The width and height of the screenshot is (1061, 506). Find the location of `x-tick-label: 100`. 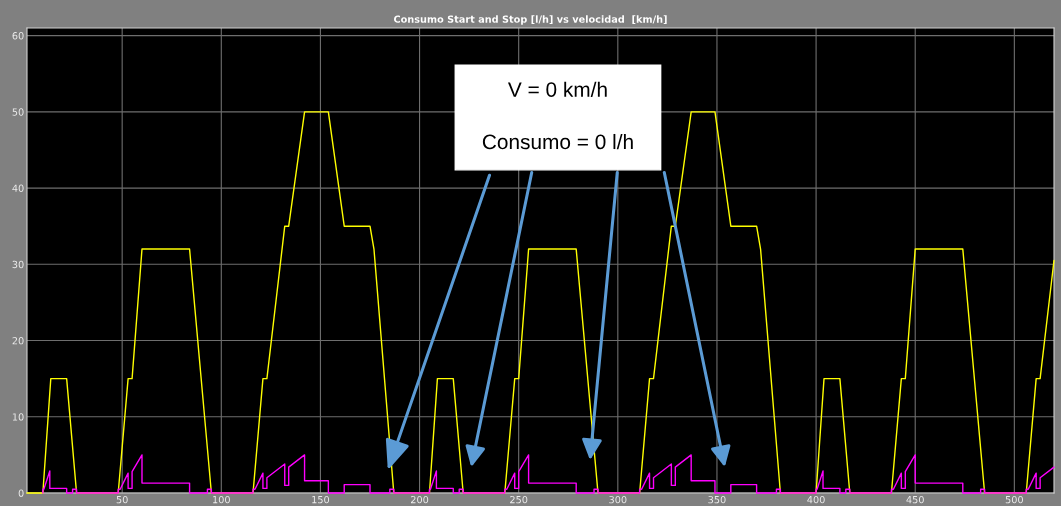

x-tick-label: 100 is located at coordinates (221, 499).